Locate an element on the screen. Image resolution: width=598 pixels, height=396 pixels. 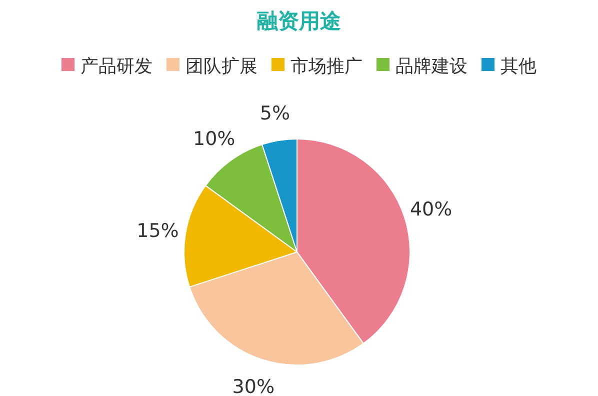
legend-label: 团队扩展 is located at coordinates (222, 66).